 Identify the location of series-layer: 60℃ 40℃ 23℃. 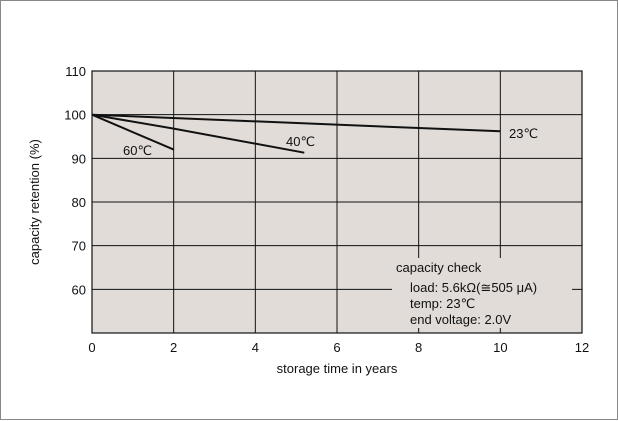
(314, 135).